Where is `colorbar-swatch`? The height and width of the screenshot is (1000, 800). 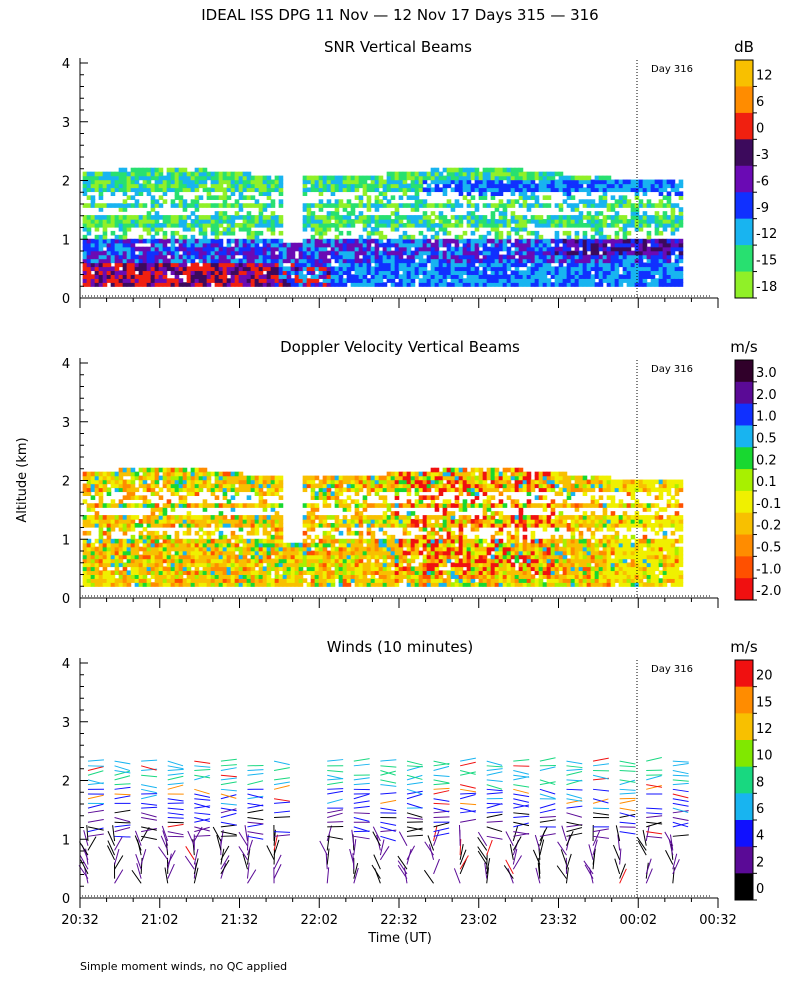 colorbar-swatch is located at coordinates (744, 153).